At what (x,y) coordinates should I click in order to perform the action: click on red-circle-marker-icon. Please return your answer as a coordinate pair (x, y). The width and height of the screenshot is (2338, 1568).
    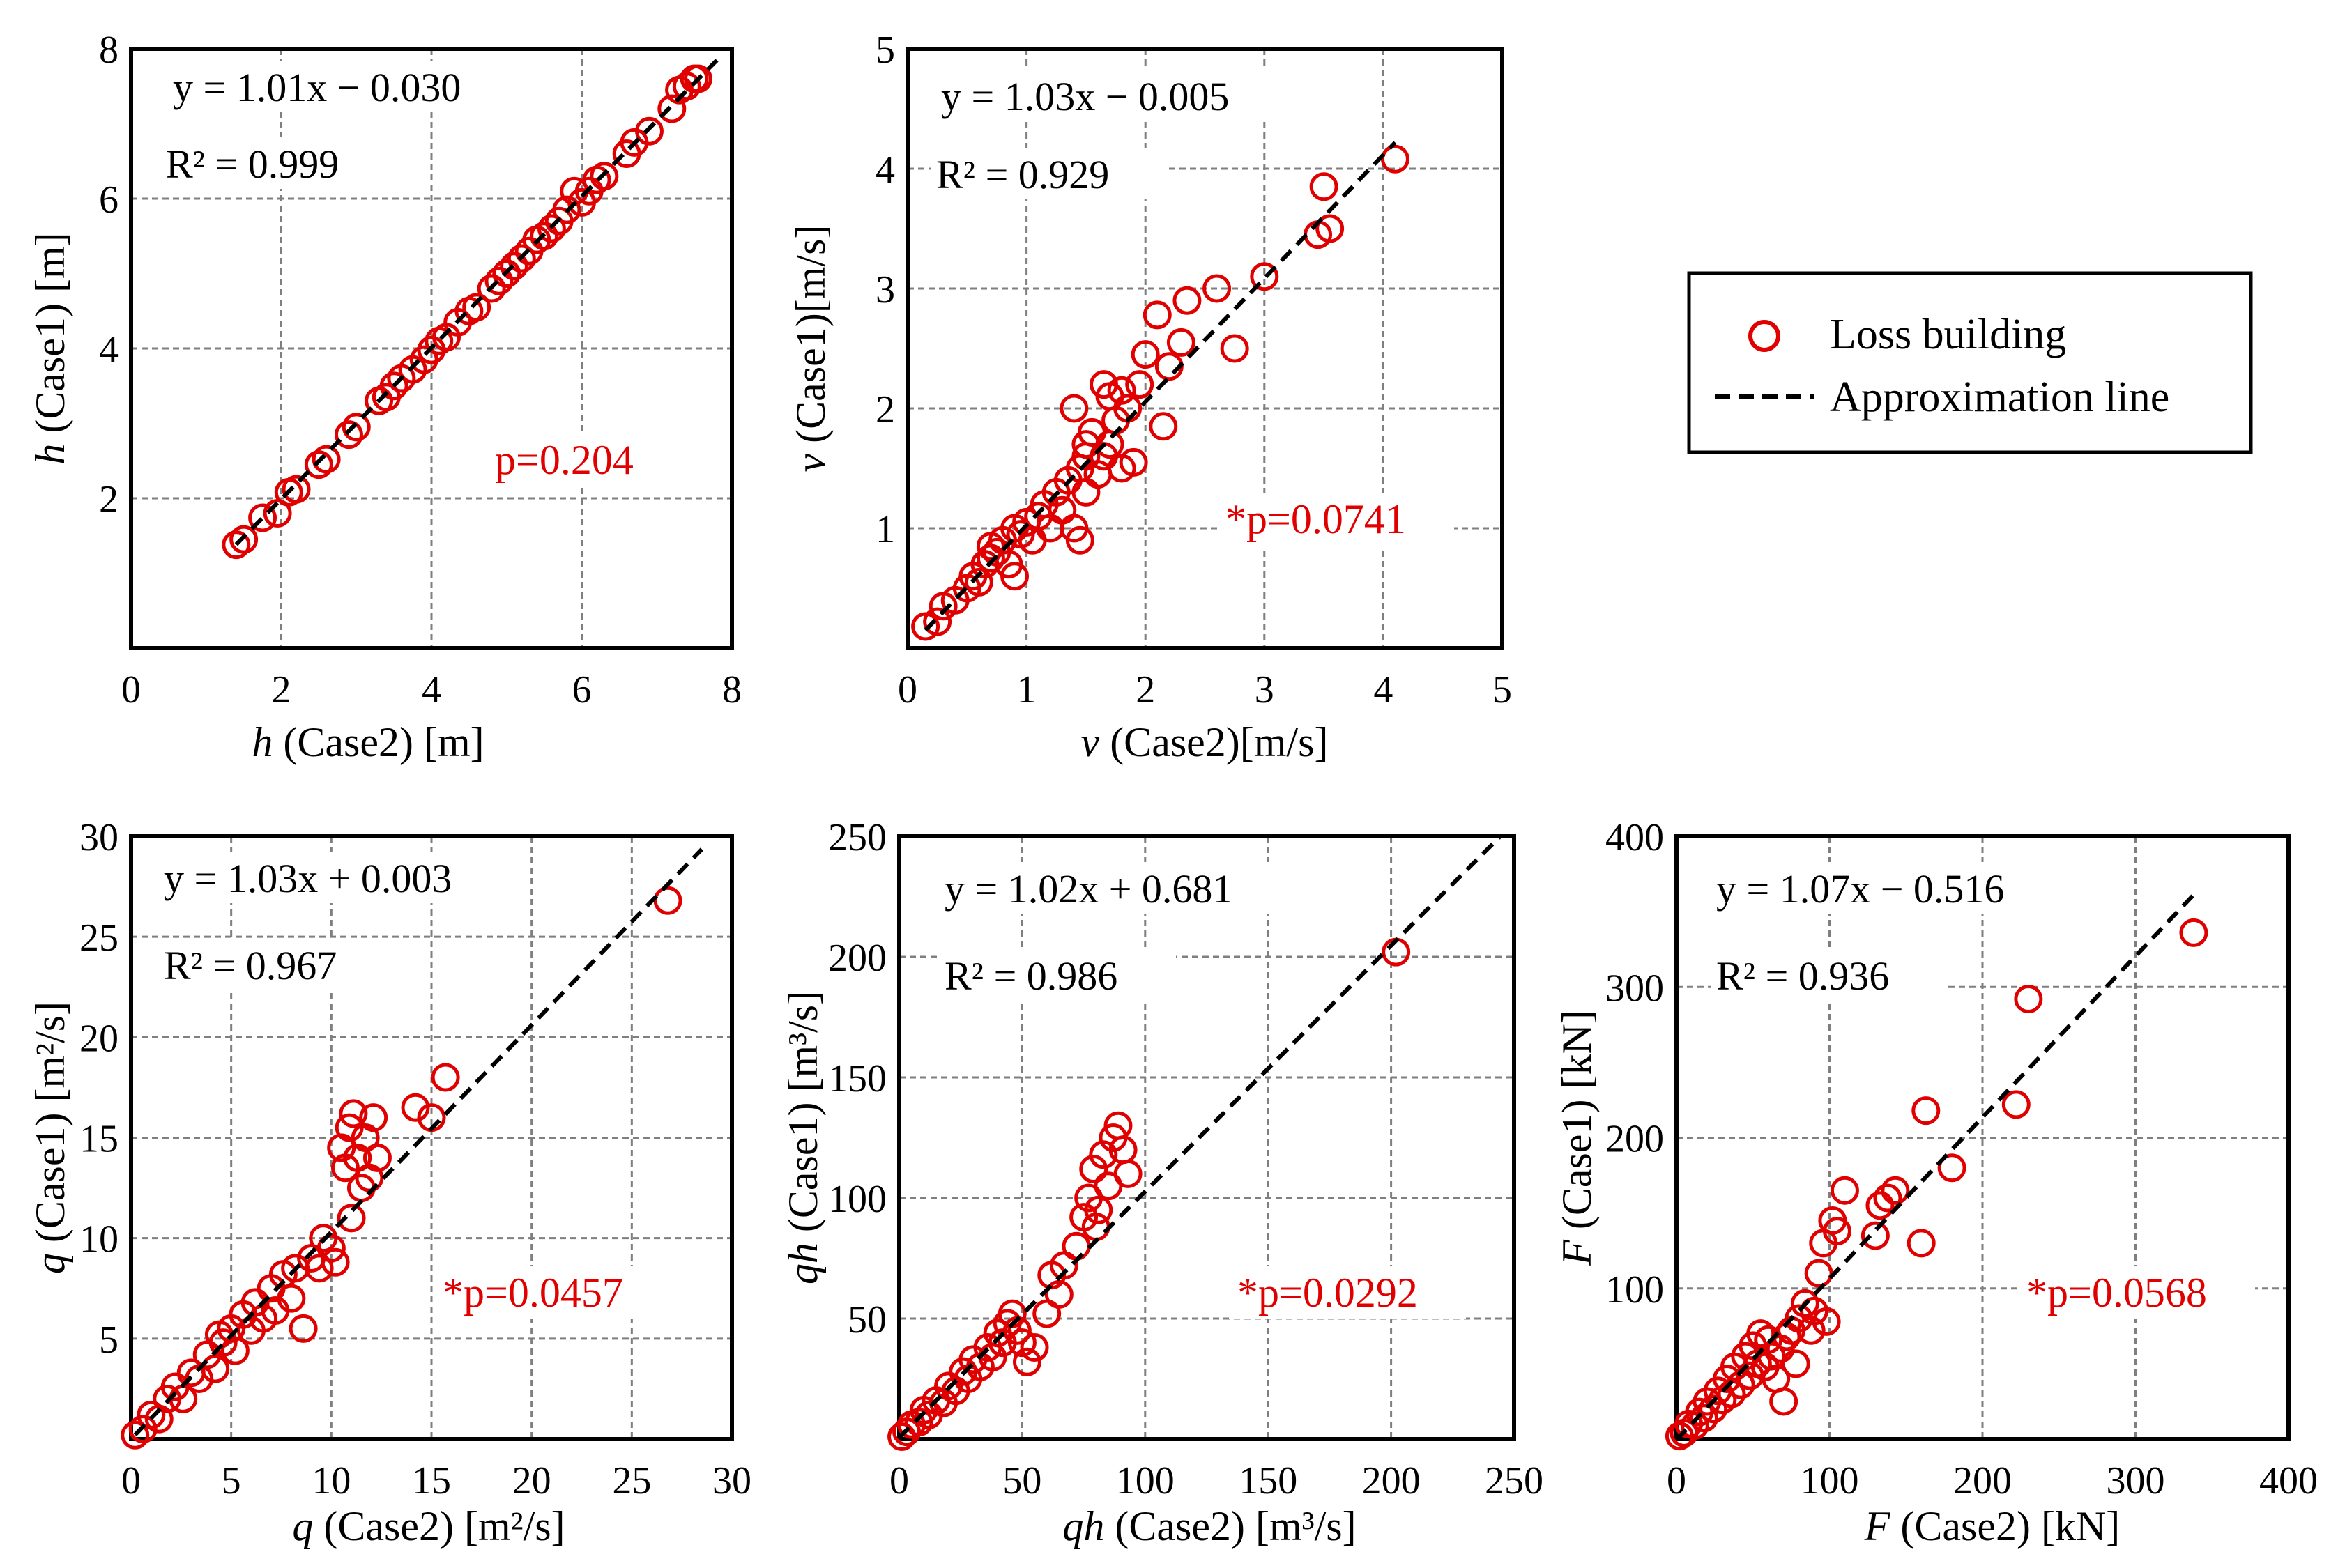
    Looking at the image, I should click on (1764, 336).